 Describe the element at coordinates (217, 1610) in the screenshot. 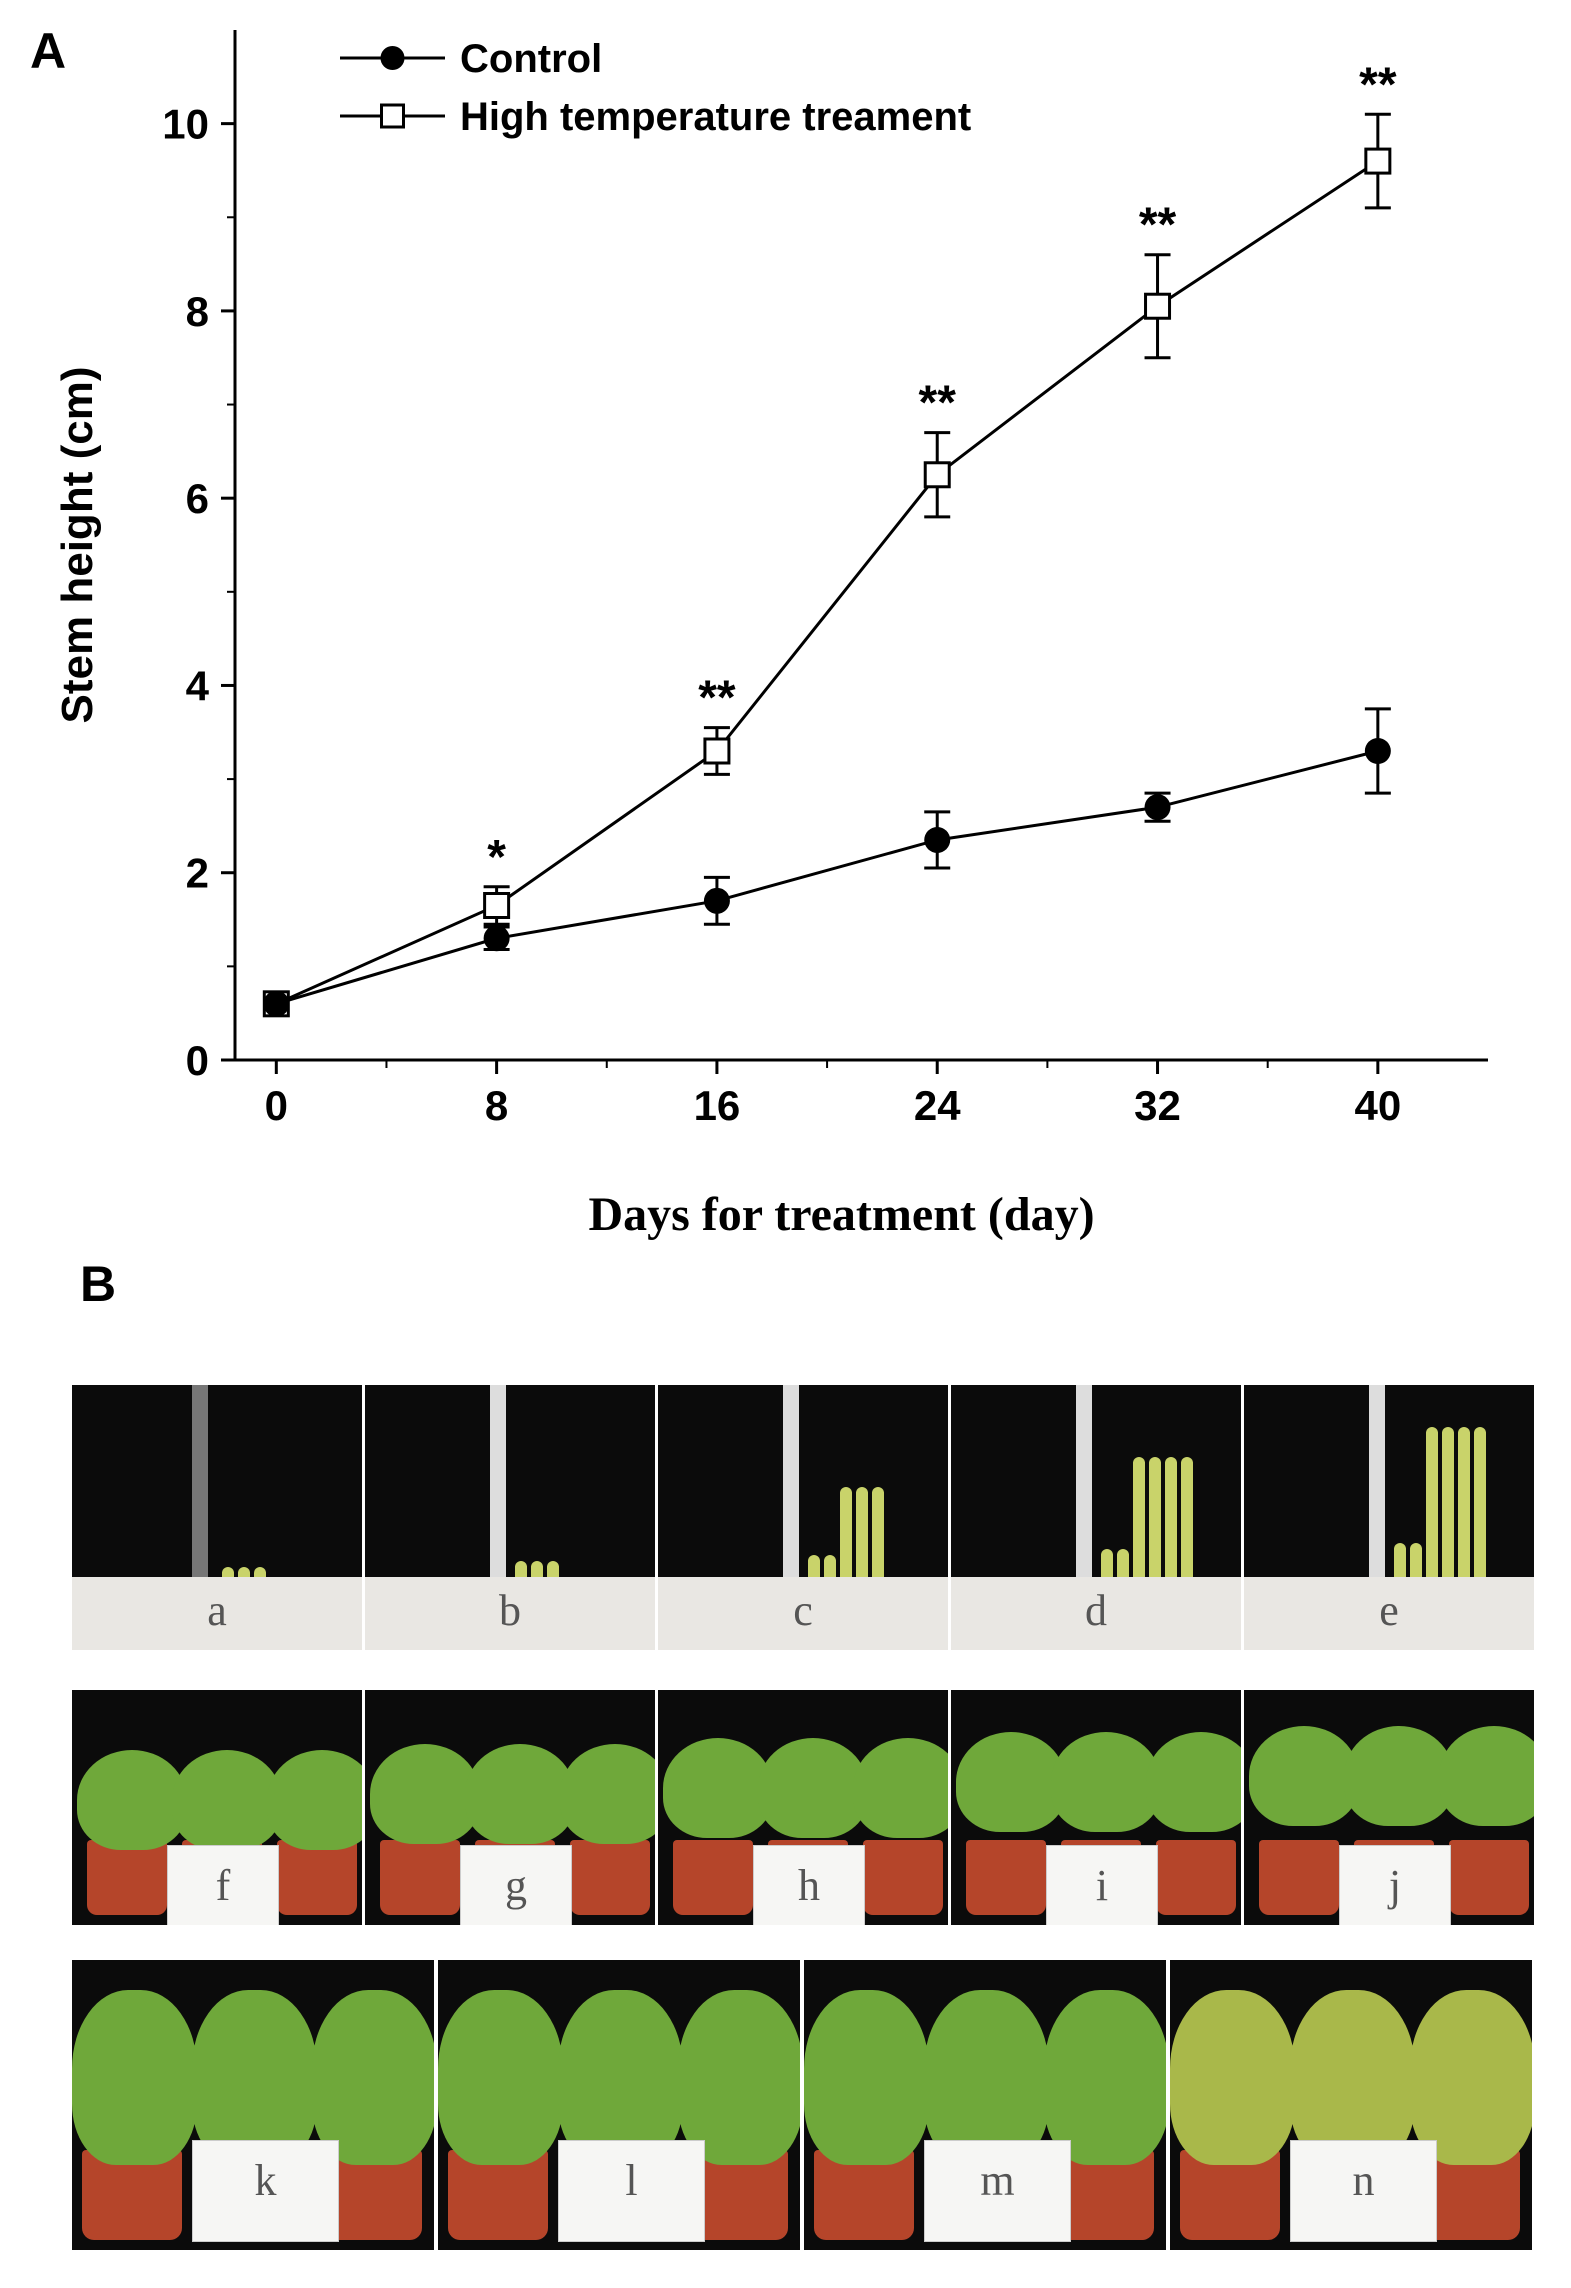

I see `photo-label: a` at that location.